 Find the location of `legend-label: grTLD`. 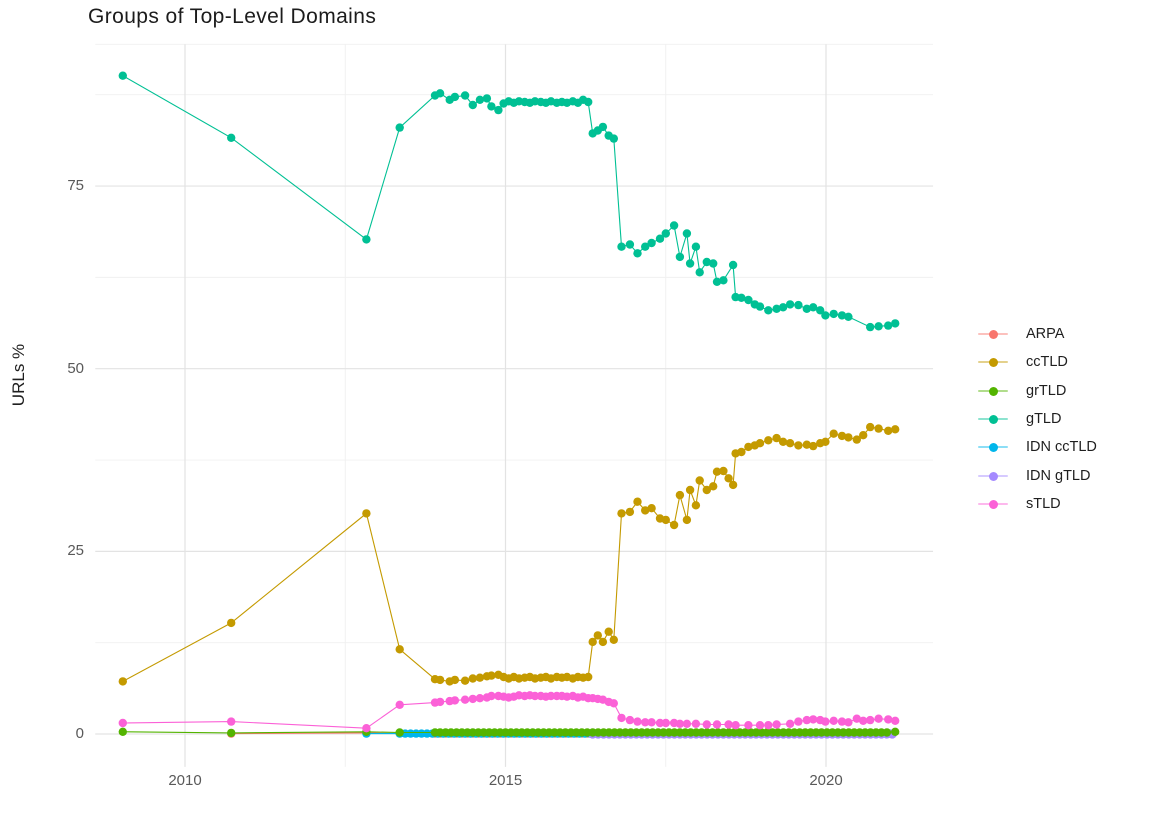

legend-label: grTLD is located at coordinates (1046, 390).